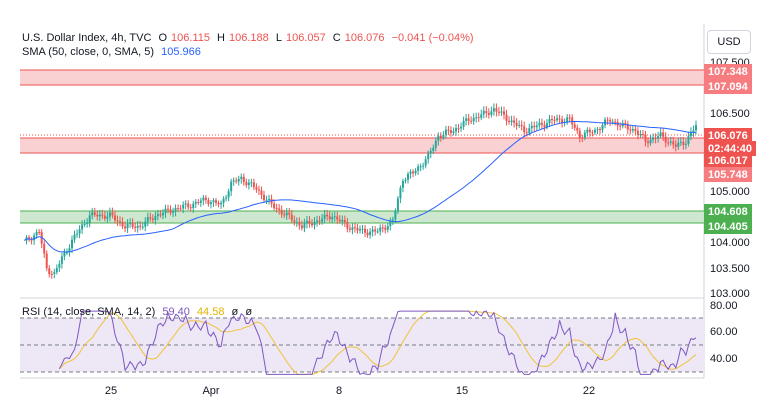 This screenshot has height=415, width=771. I want to click on sma-legend: SMA (50, close, 0, SMA, 5) 105.966, so click(113, 52).